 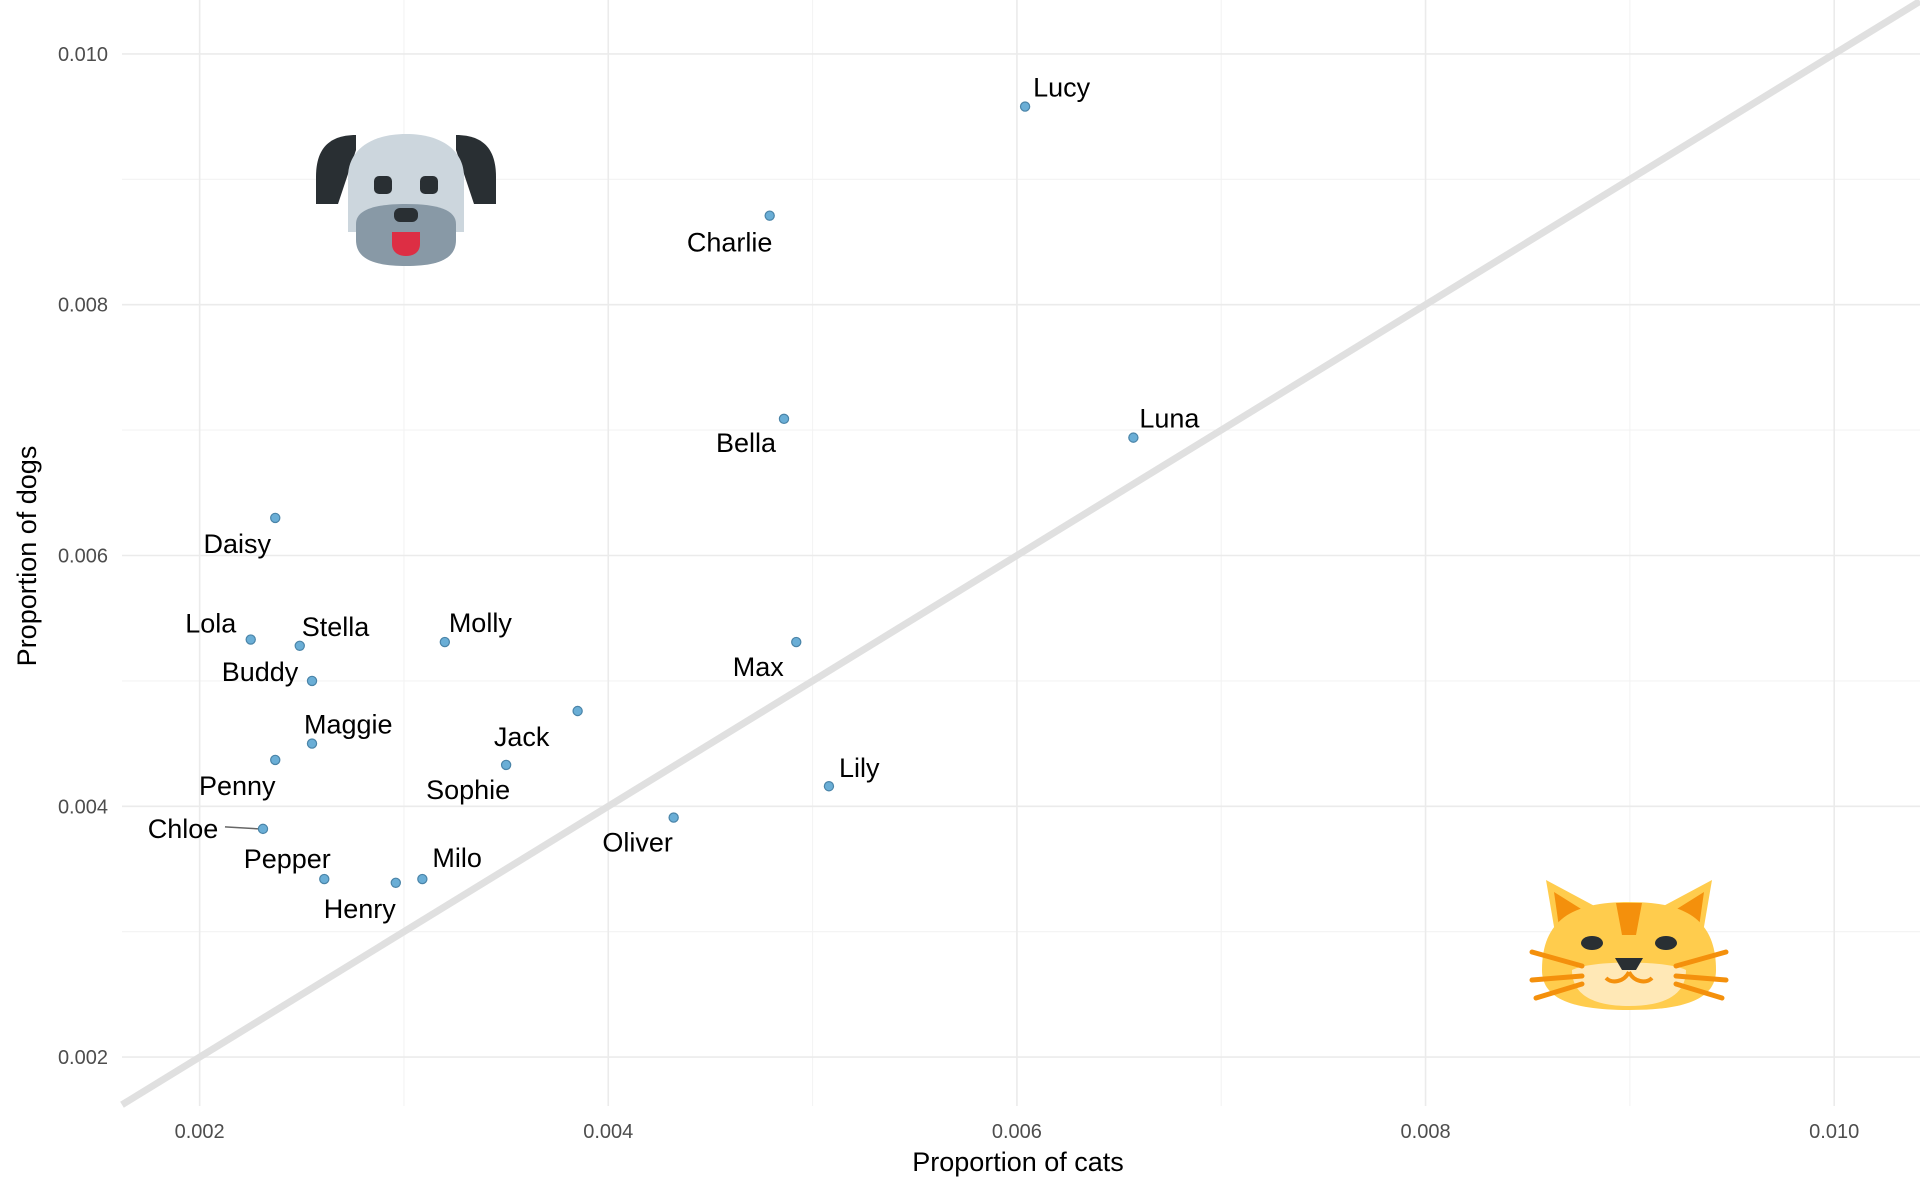 I want to click on point-lucy, so click(x=1025, y=106).